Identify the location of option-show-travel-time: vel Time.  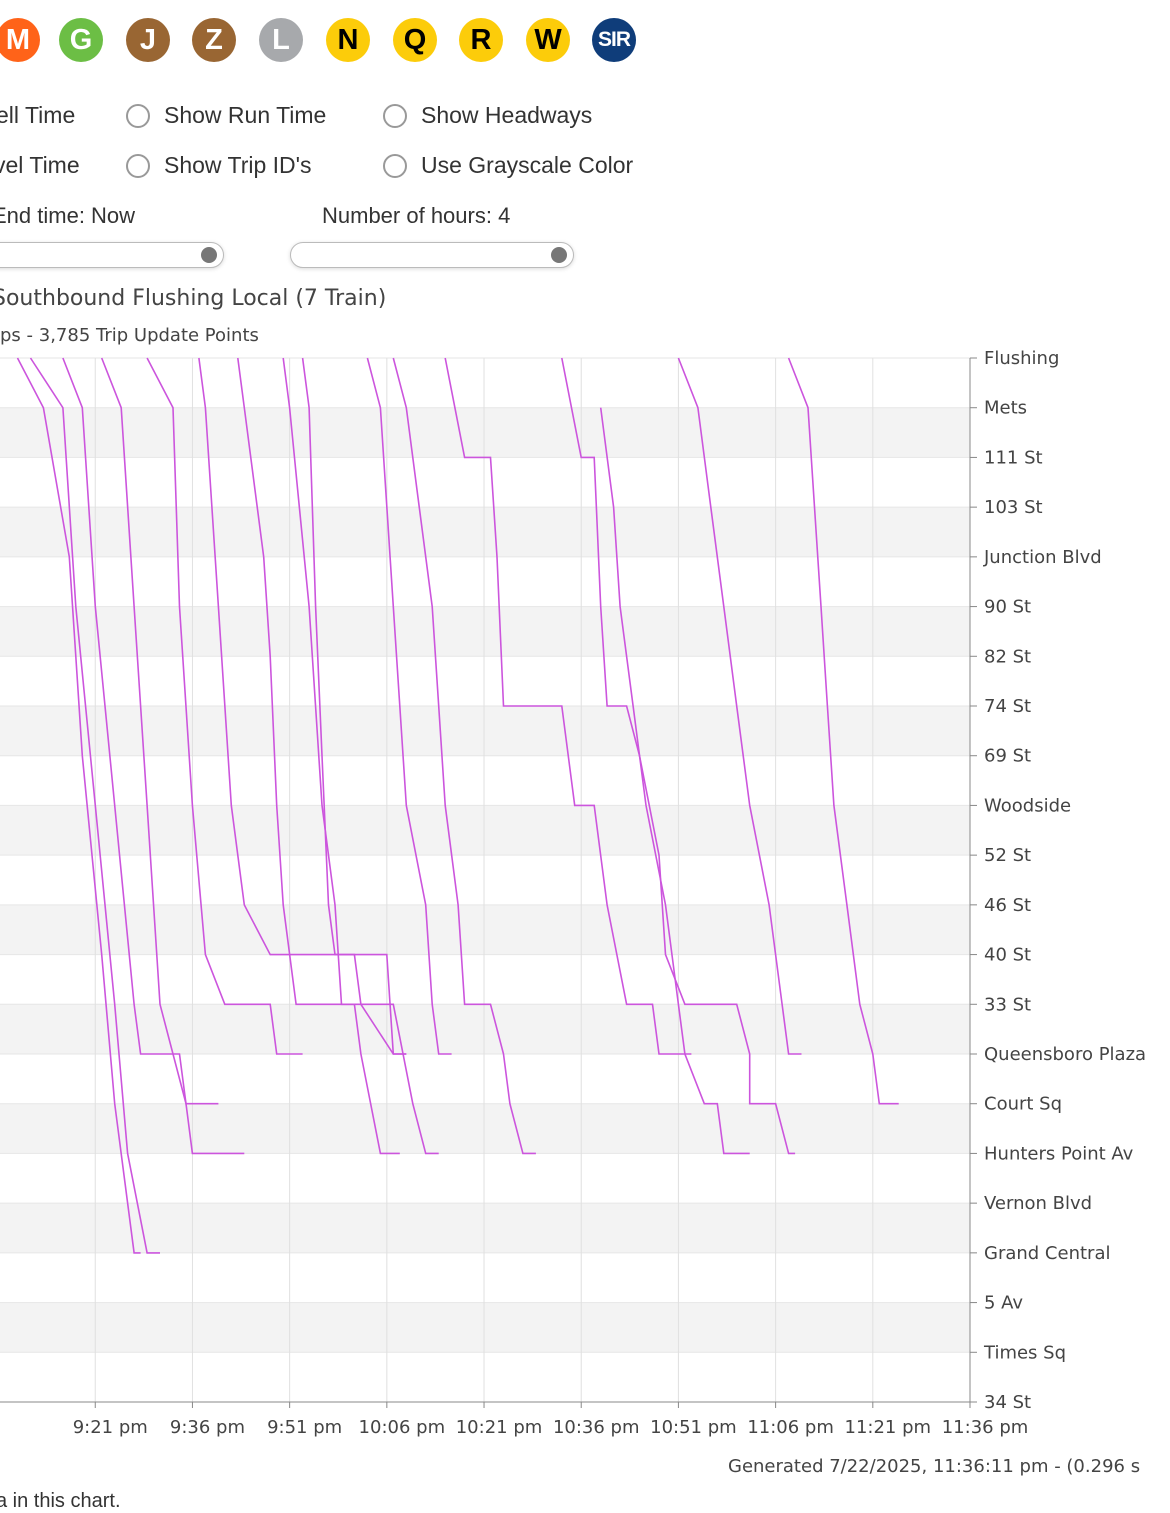
(40, 165).